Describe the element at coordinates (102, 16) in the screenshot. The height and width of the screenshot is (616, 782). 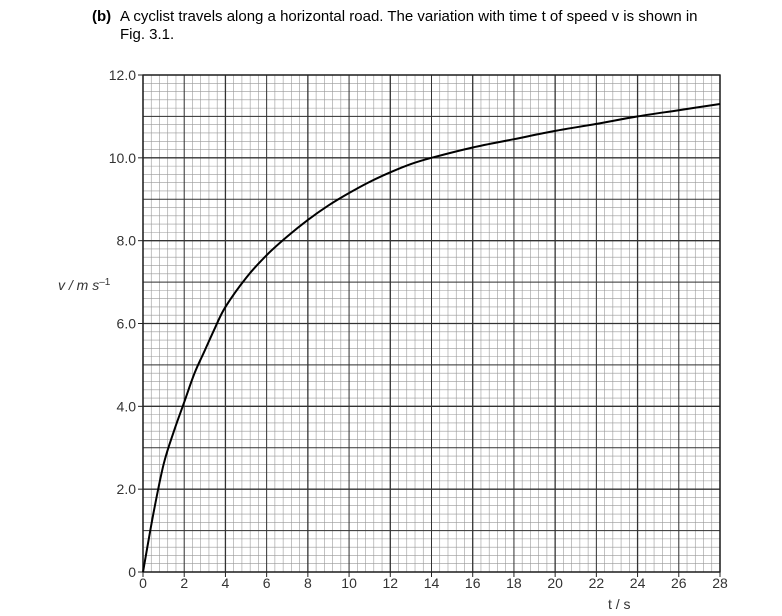
I see `part-label: (b)` at that location.